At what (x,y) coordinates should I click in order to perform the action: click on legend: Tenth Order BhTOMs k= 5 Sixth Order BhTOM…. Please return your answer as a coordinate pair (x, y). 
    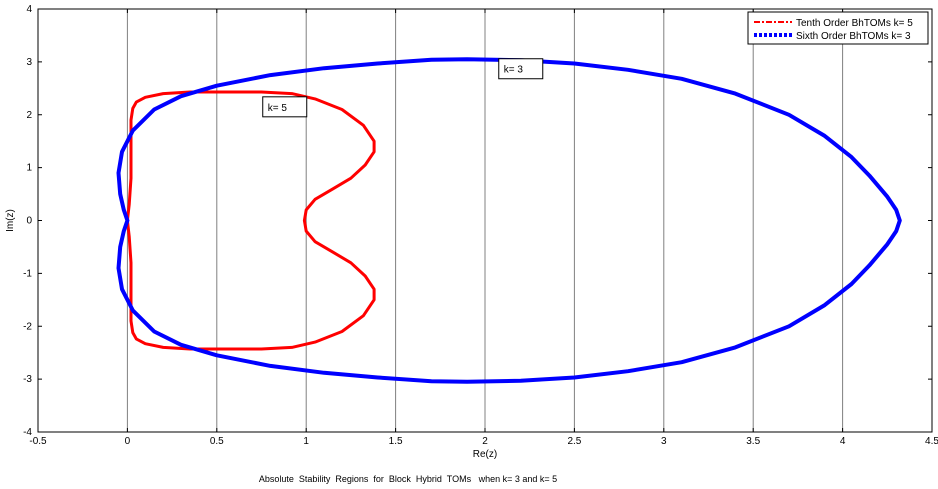
    Looking at the image, I should click on (838, 28).